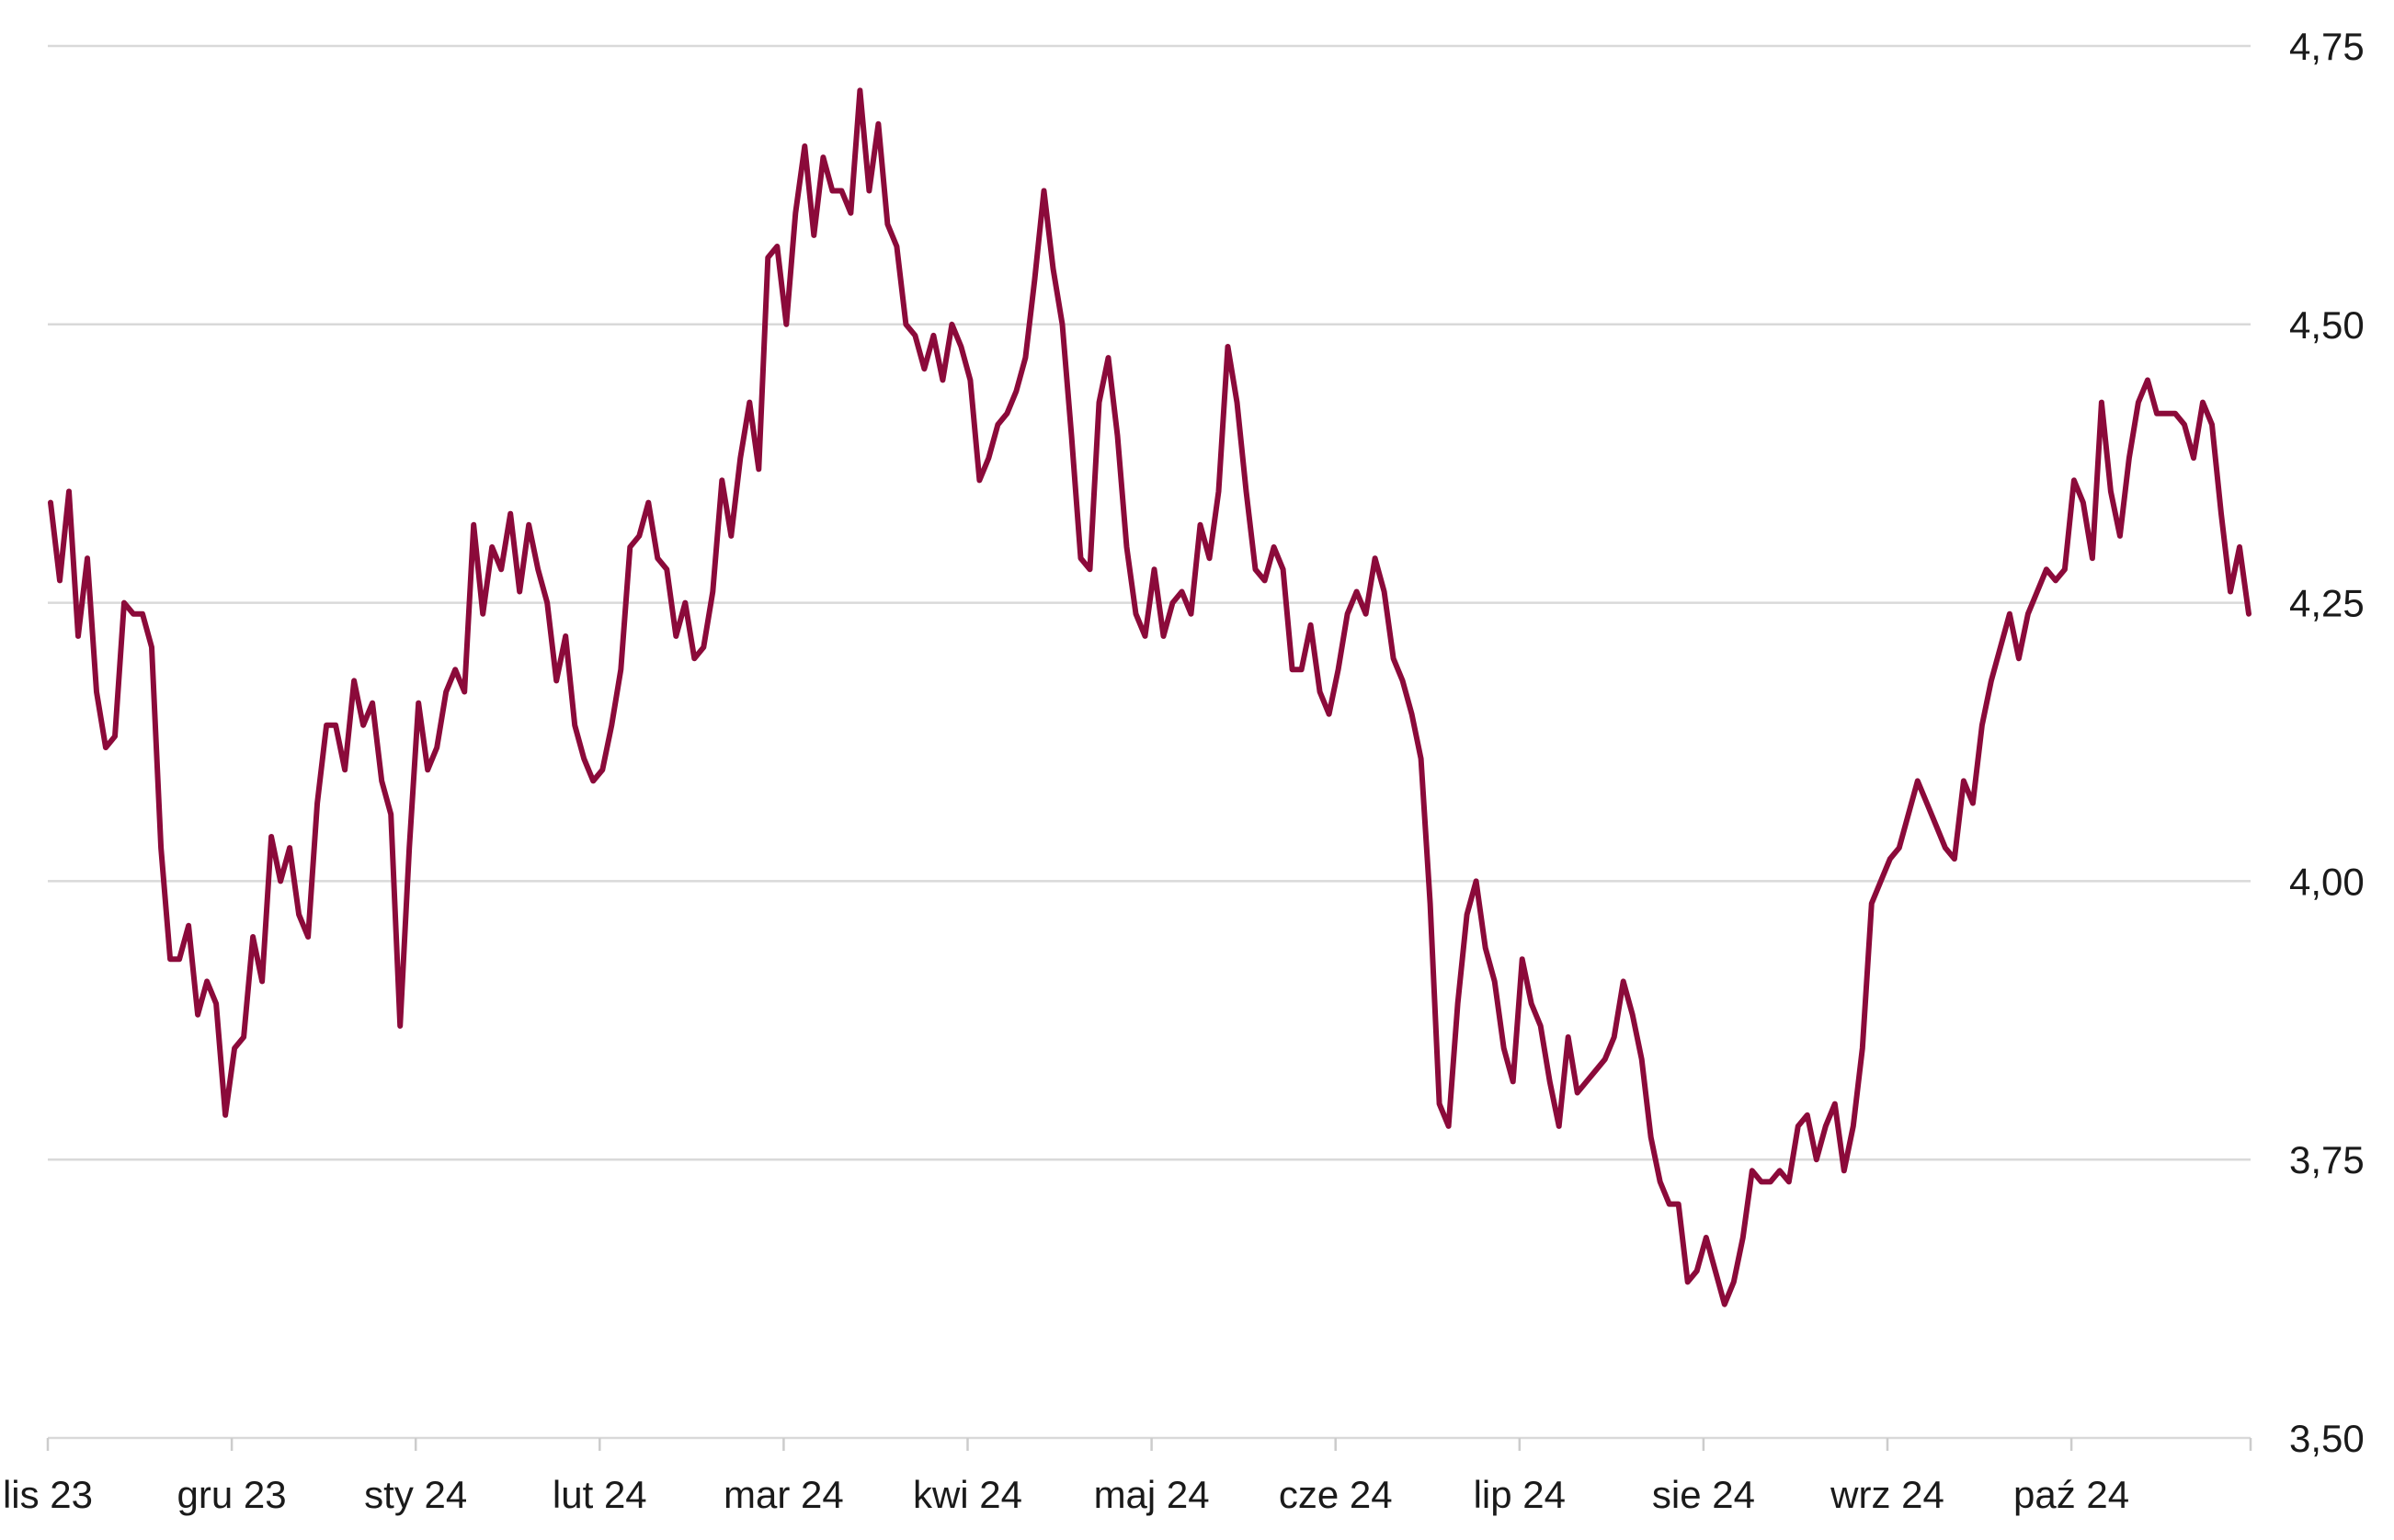  What do you see at coordinates (1336, 1494) in the screenshot?
I see `x-tick-label: cze 24` at bounding box center [1336, 1494].